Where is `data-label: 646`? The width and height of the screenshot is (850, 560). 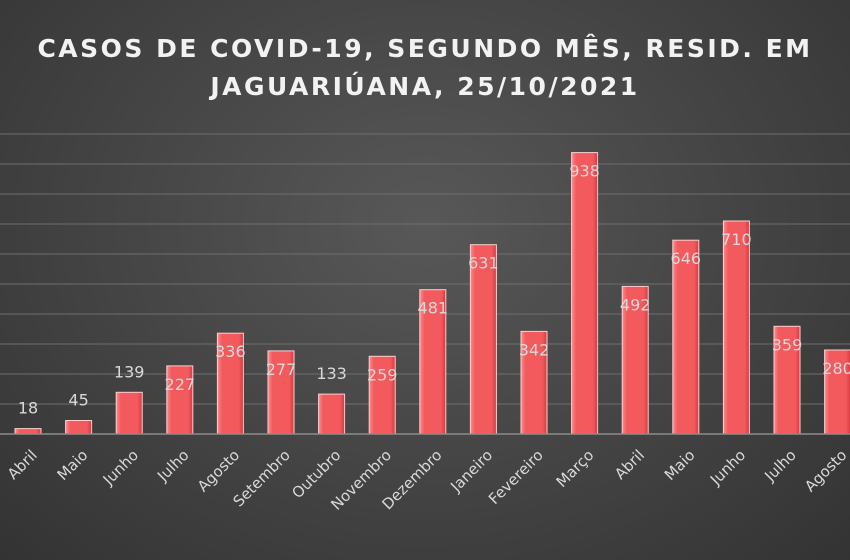 data-label: 646 is located at coordinates (686, 258).